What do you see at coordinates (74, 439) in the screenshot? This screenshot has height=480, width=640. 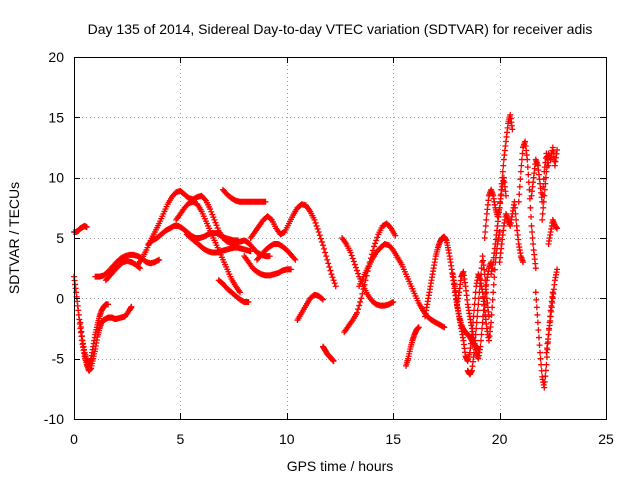 I see `x-tick-label: 0` at bounding box center [74, 439].